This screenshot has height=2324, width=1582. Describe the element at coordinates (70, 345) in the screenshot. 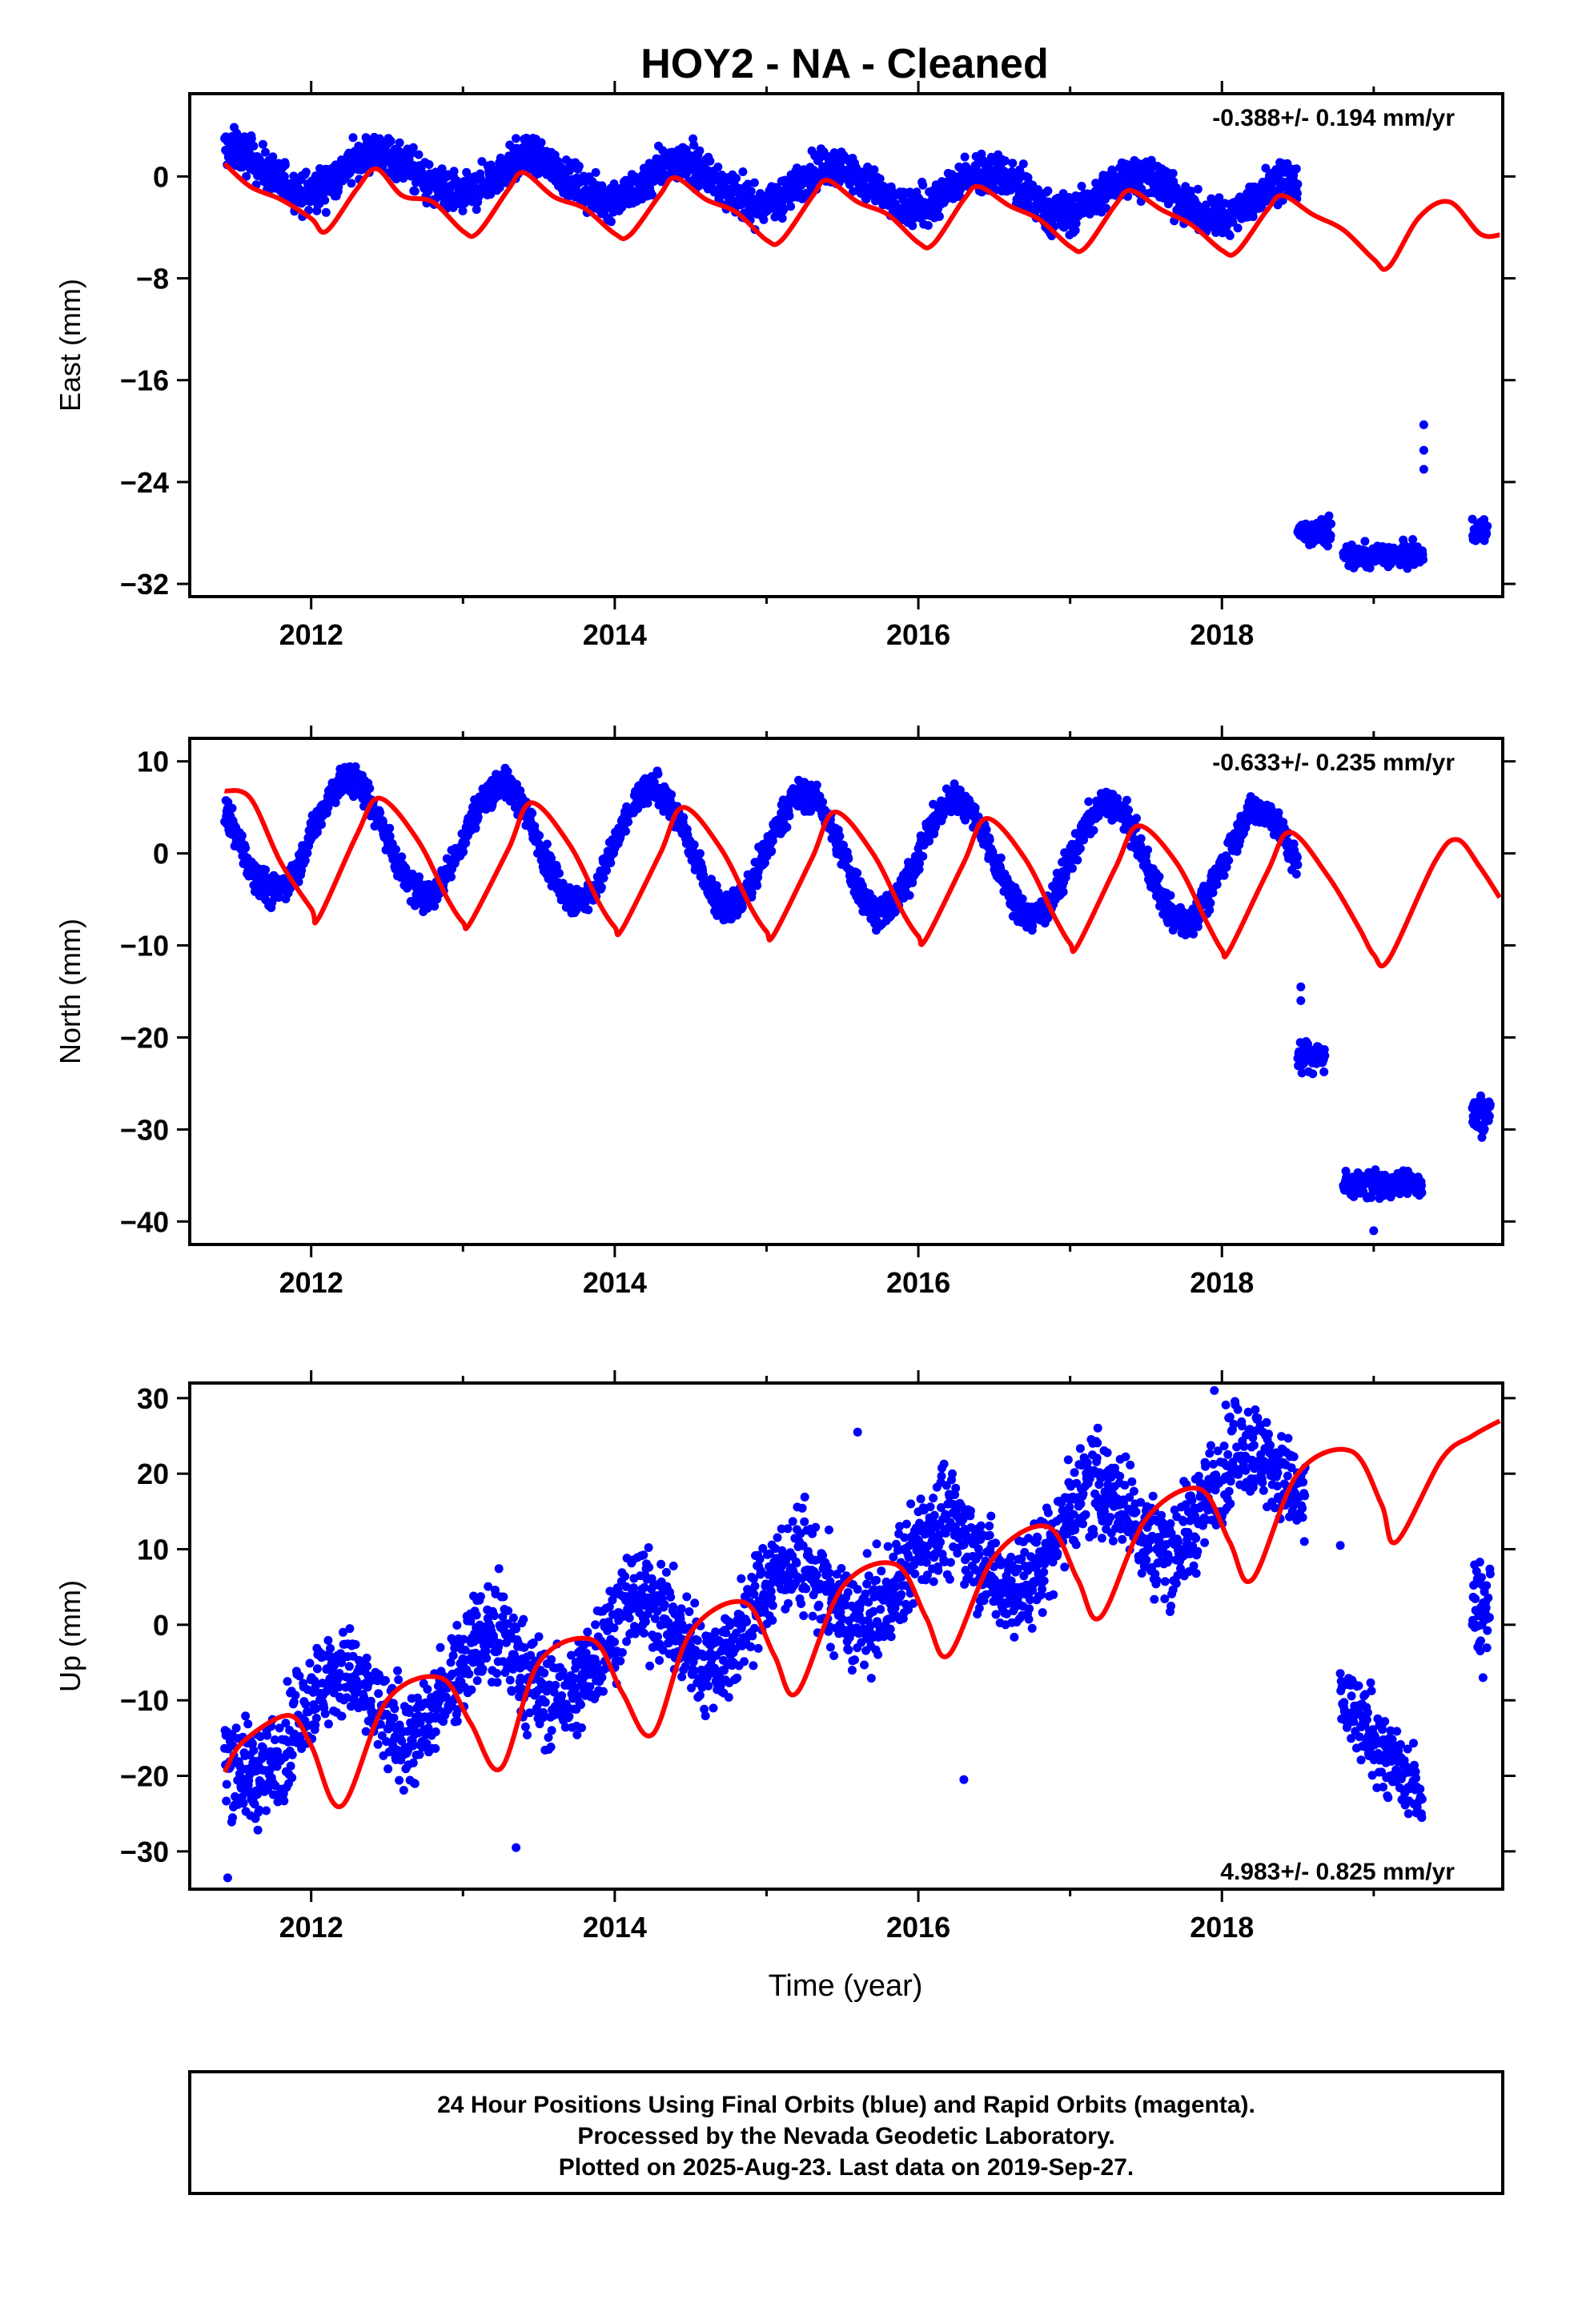

I see `y-axis-label: East (mm)` at that location.